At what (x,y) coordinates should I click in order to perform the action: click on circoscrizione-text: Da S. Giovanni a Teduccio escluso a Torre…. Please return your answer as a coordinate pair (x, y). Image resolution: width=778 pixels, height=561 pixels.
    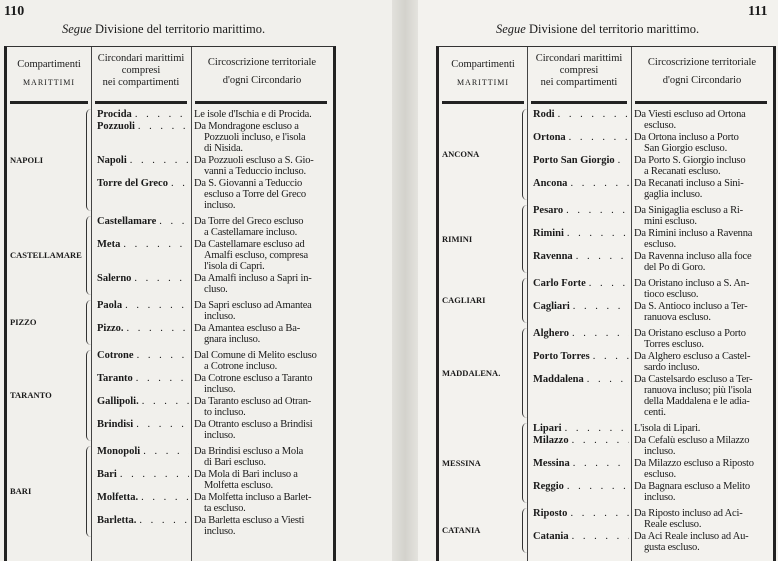
    Looking at the image, I should click on (250, 194).